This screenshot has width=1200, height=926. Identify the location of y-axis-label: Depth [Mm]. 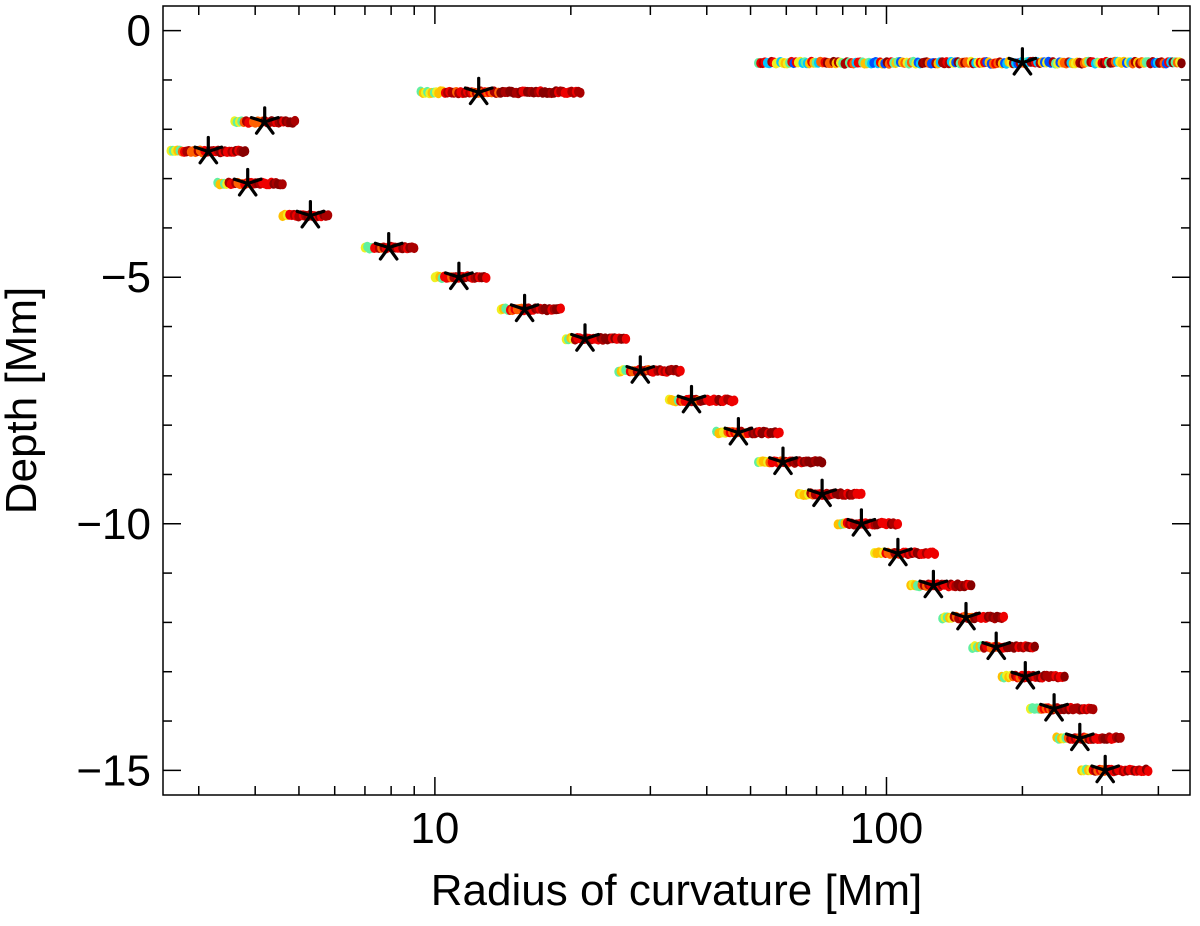
(23, 400).